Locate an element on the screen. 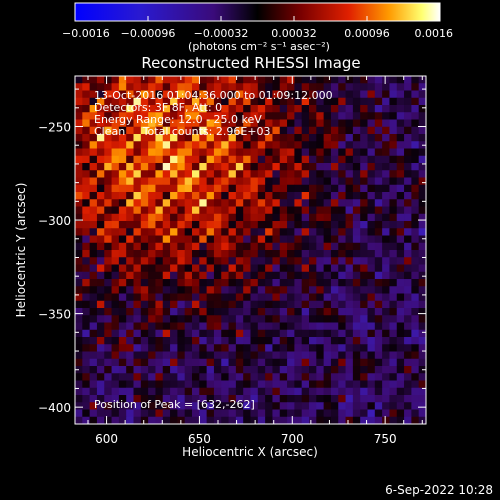 The width and height of the screenshot is (500, 500). y-tick-label: −400 is located at coordinates (54, 408).